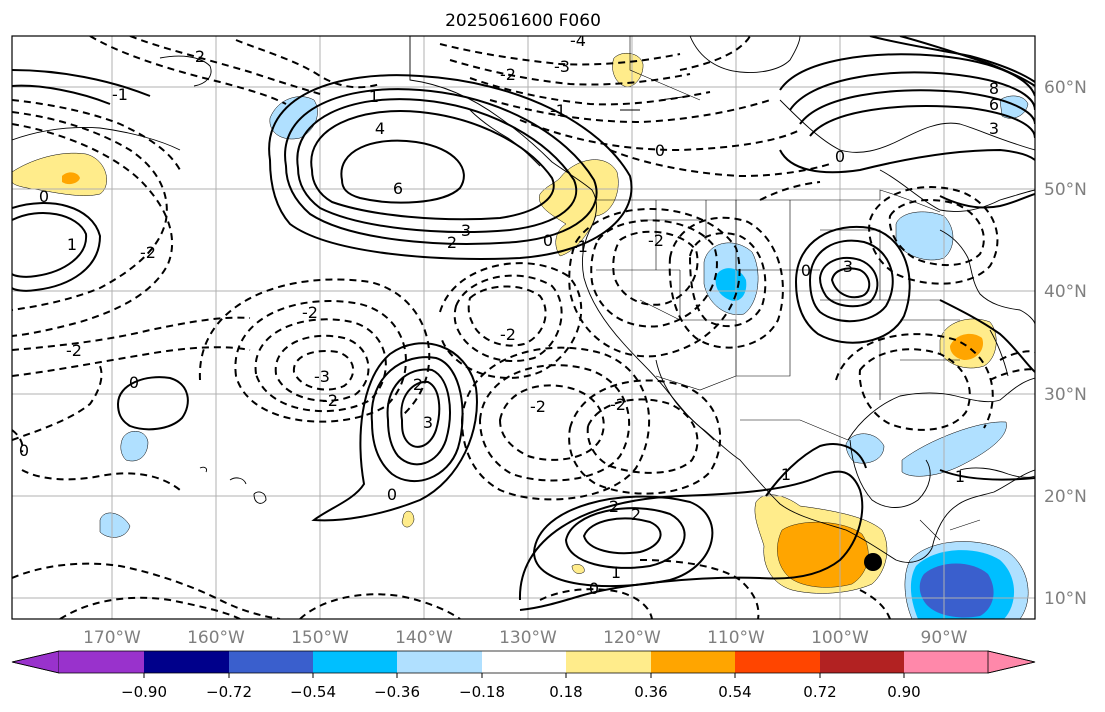  Describe the element at coordinates (865, 448) in the screenshot. I see `fill-negative-texas` at that location.